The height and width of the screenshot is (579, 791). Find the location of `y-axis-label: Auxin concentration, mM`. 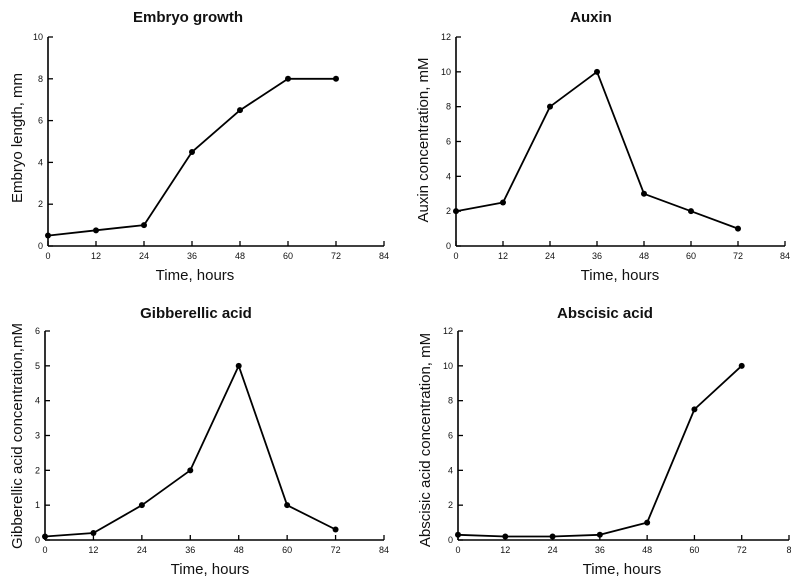

y-axis-label: Auxin concentration, mM is located at coordinates (423, 139).